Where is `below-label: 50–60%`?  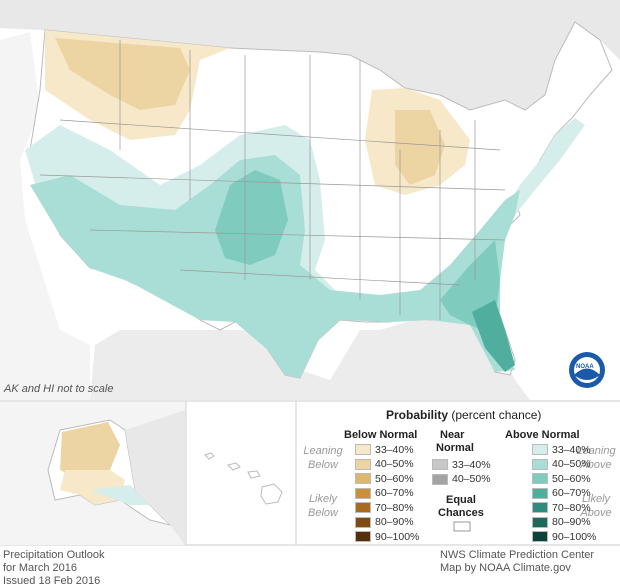 below-label: 50–60% is located at coordinates (394, 478).